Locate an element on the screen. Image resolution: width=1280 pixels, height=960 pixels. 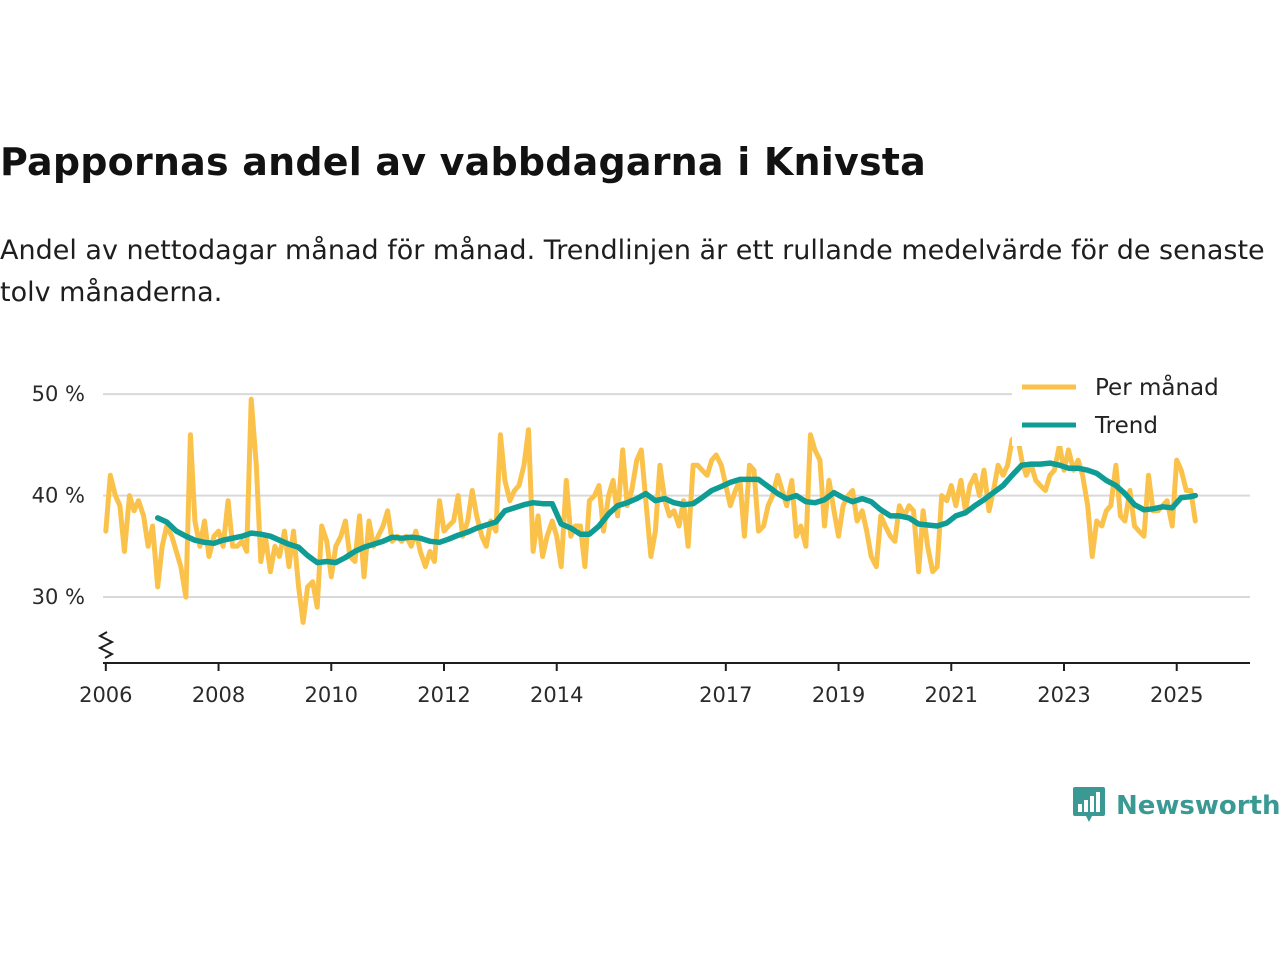
x-tick-label: 2010 is located at coordinates (331, 695).